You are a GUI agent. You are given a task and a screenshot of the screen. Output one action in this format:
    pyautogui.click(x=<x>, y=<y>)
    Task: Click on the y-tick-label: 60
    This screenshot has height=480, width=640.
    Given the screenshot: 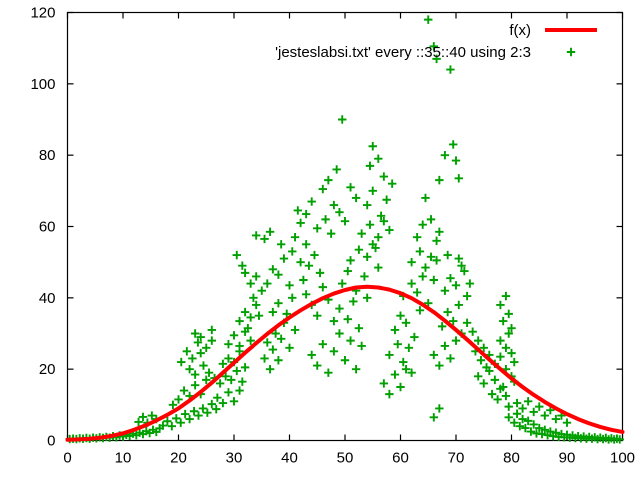 What is the action you would take?
    pyautogui.click(x=47, y=227)
    